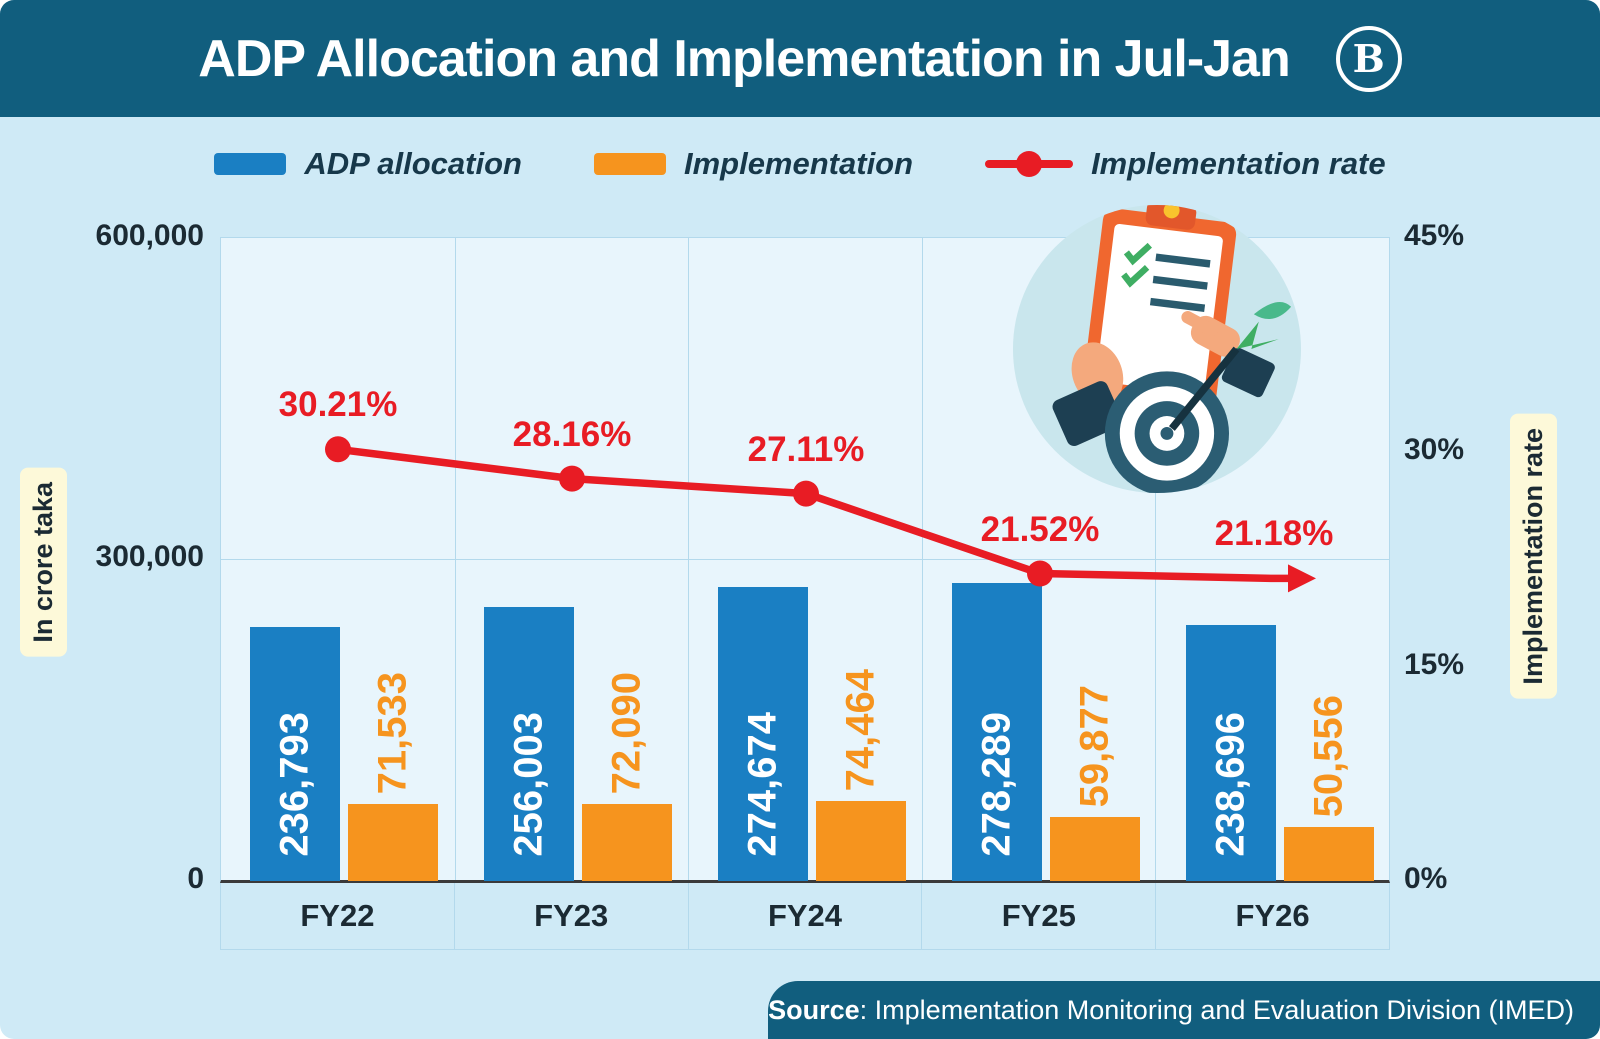 Image resolution: width=1600 pixels, height=1039 pixels. I want to click on rate-line-path, so click(818, 514).